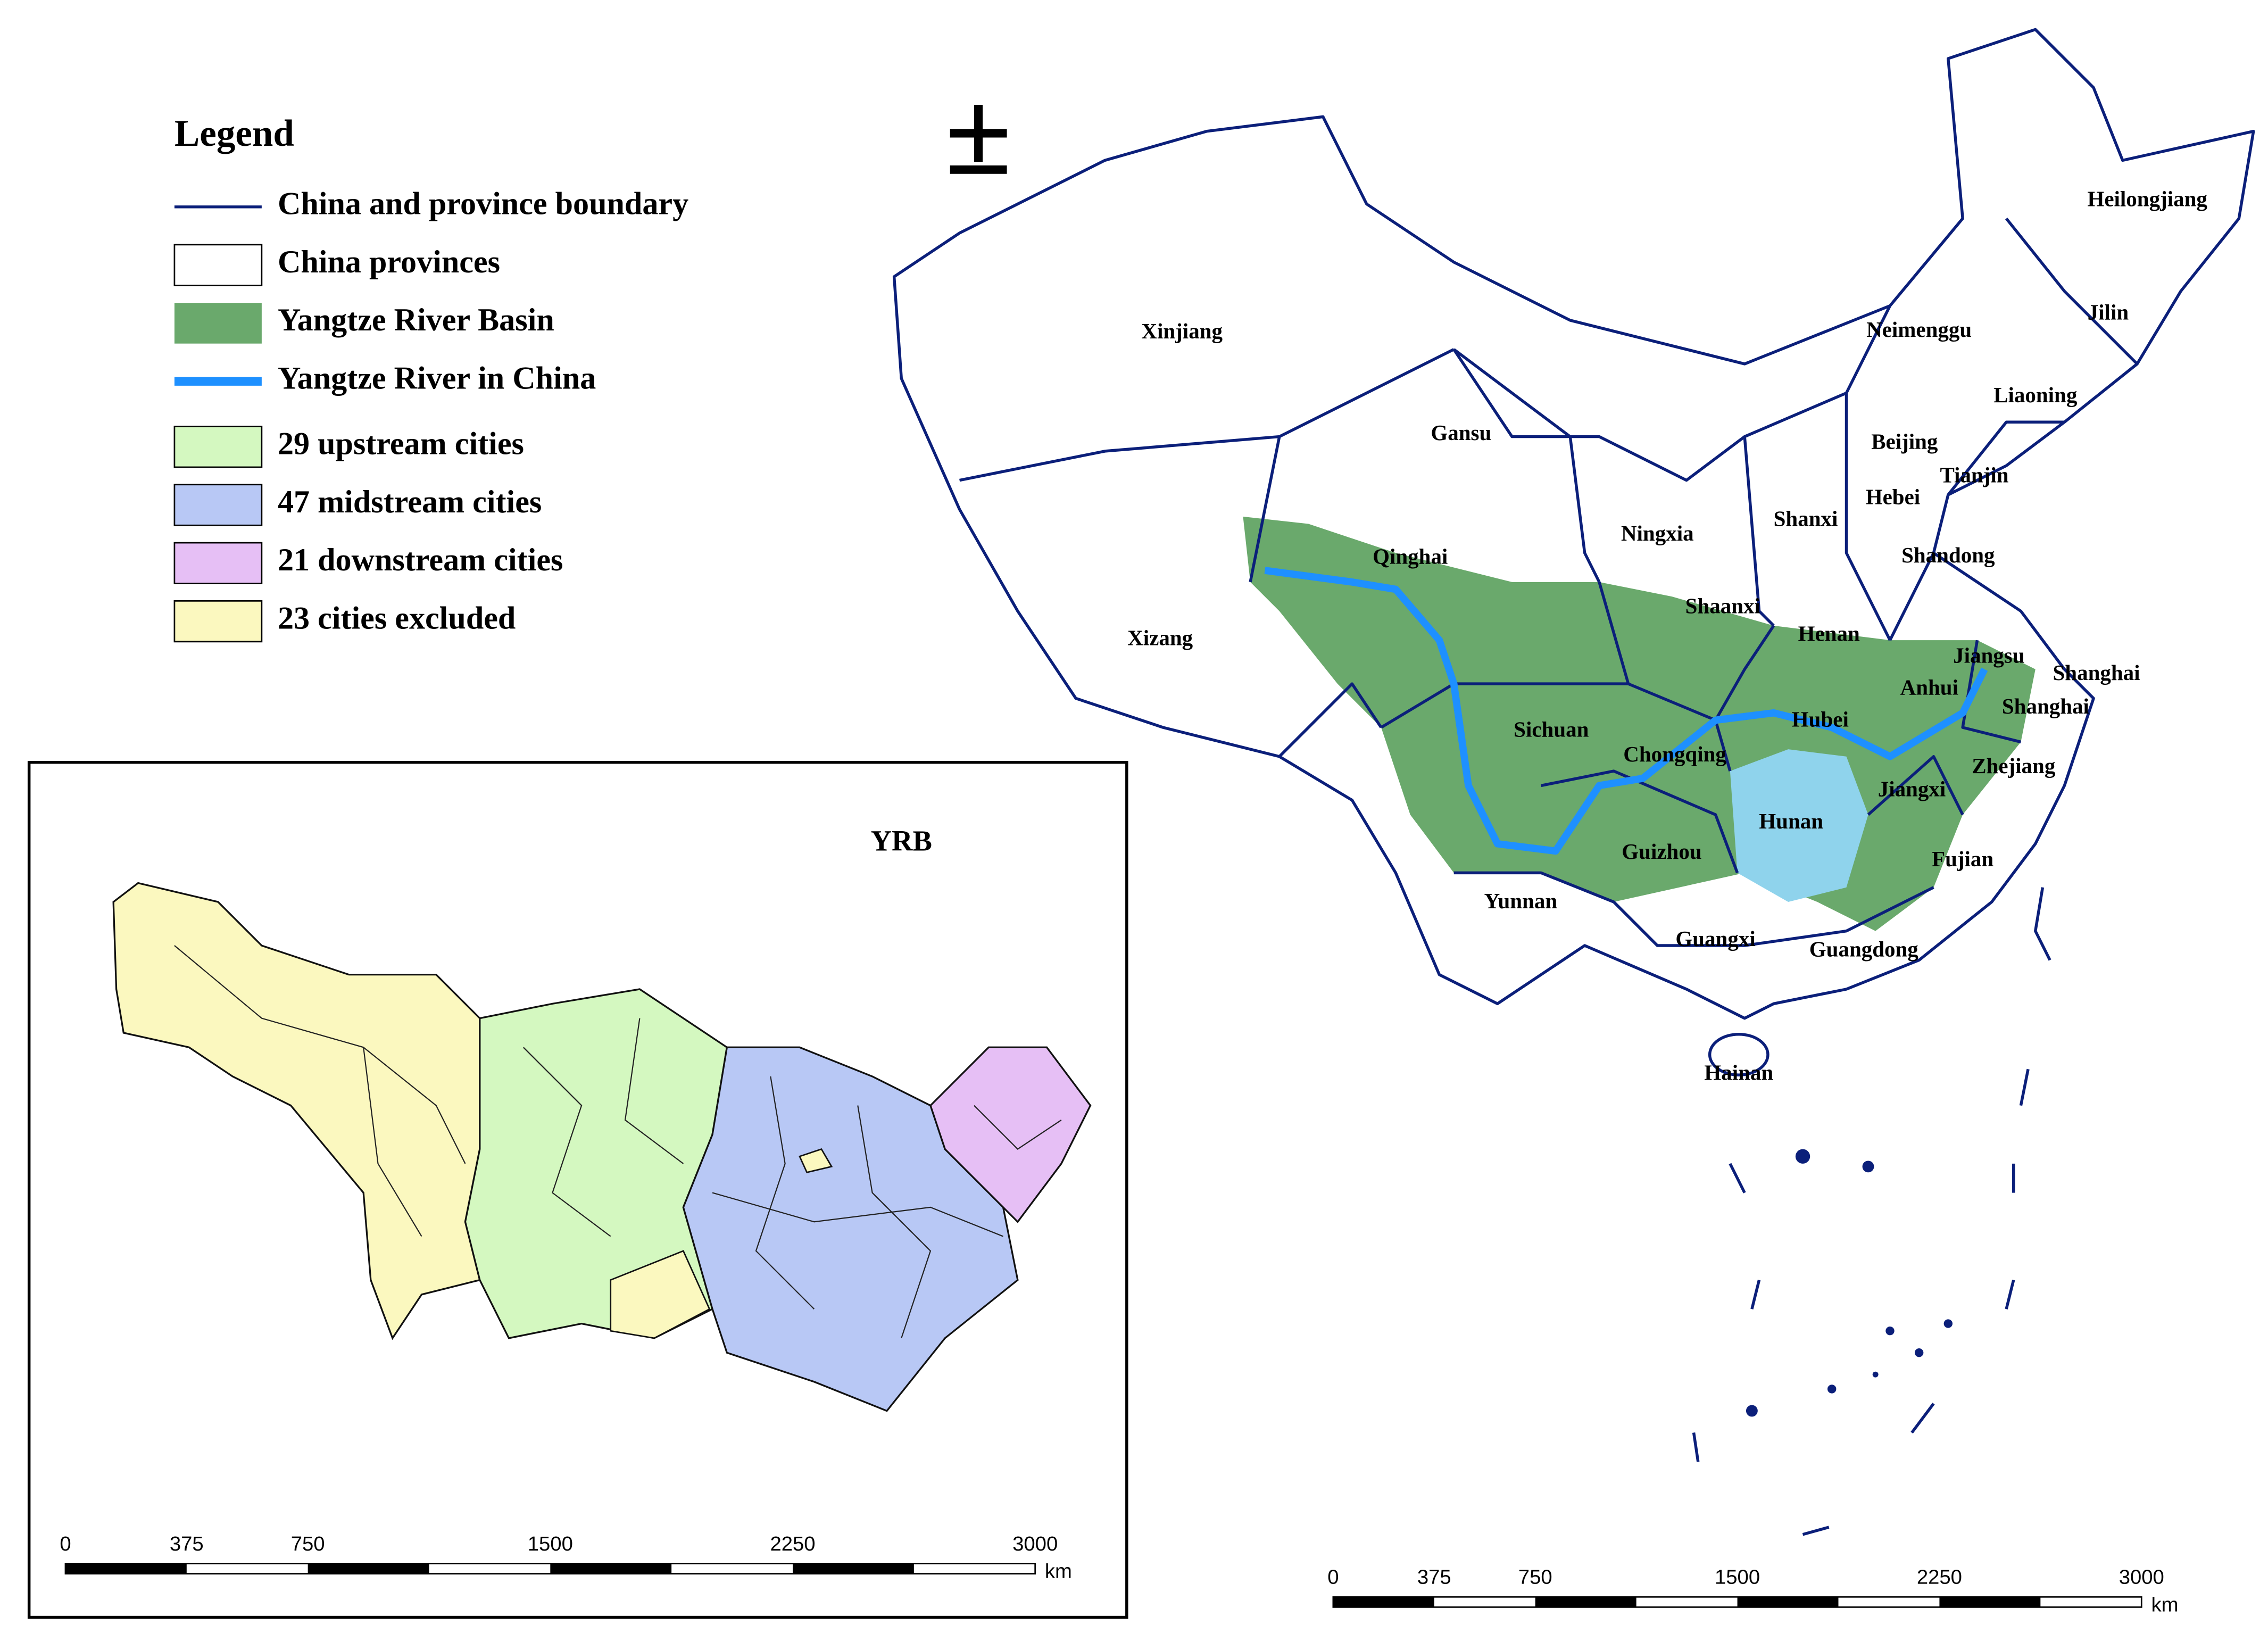  What do you see at coordinates (1410, 556) in the screenshot?
I see `province-label: Qinghai` at bounding box center [1410, 556].